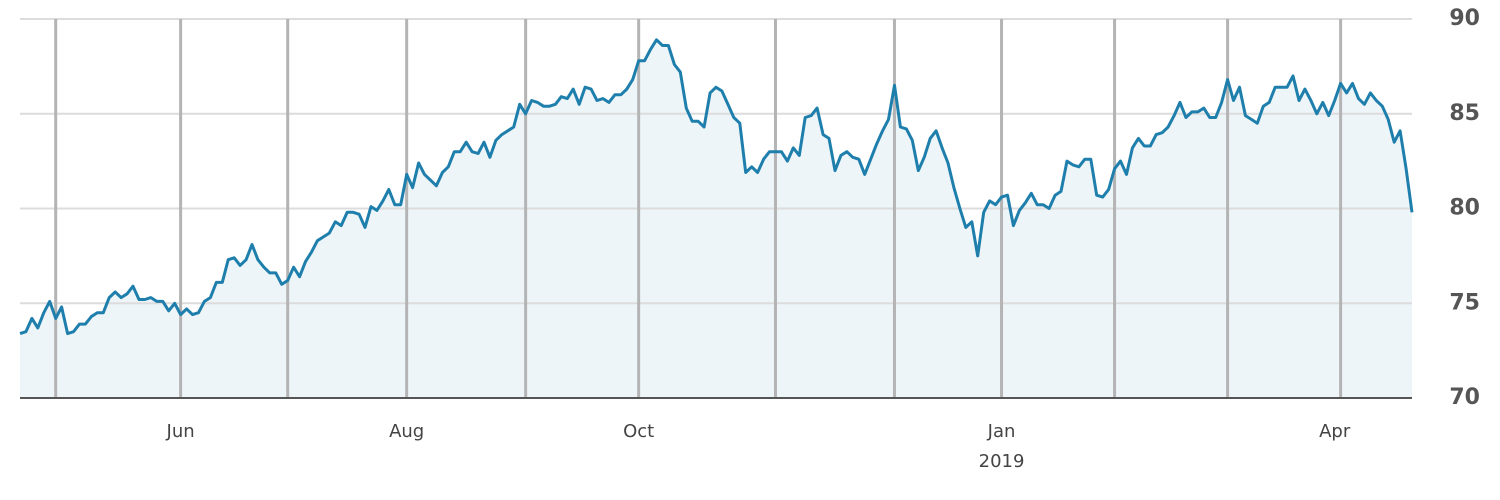 The height and width of the screenshot is (500, 1500). Describe the element at coordinates (1335, 431) in the screenshot. I see `x-tick-label: Apr` at that location.